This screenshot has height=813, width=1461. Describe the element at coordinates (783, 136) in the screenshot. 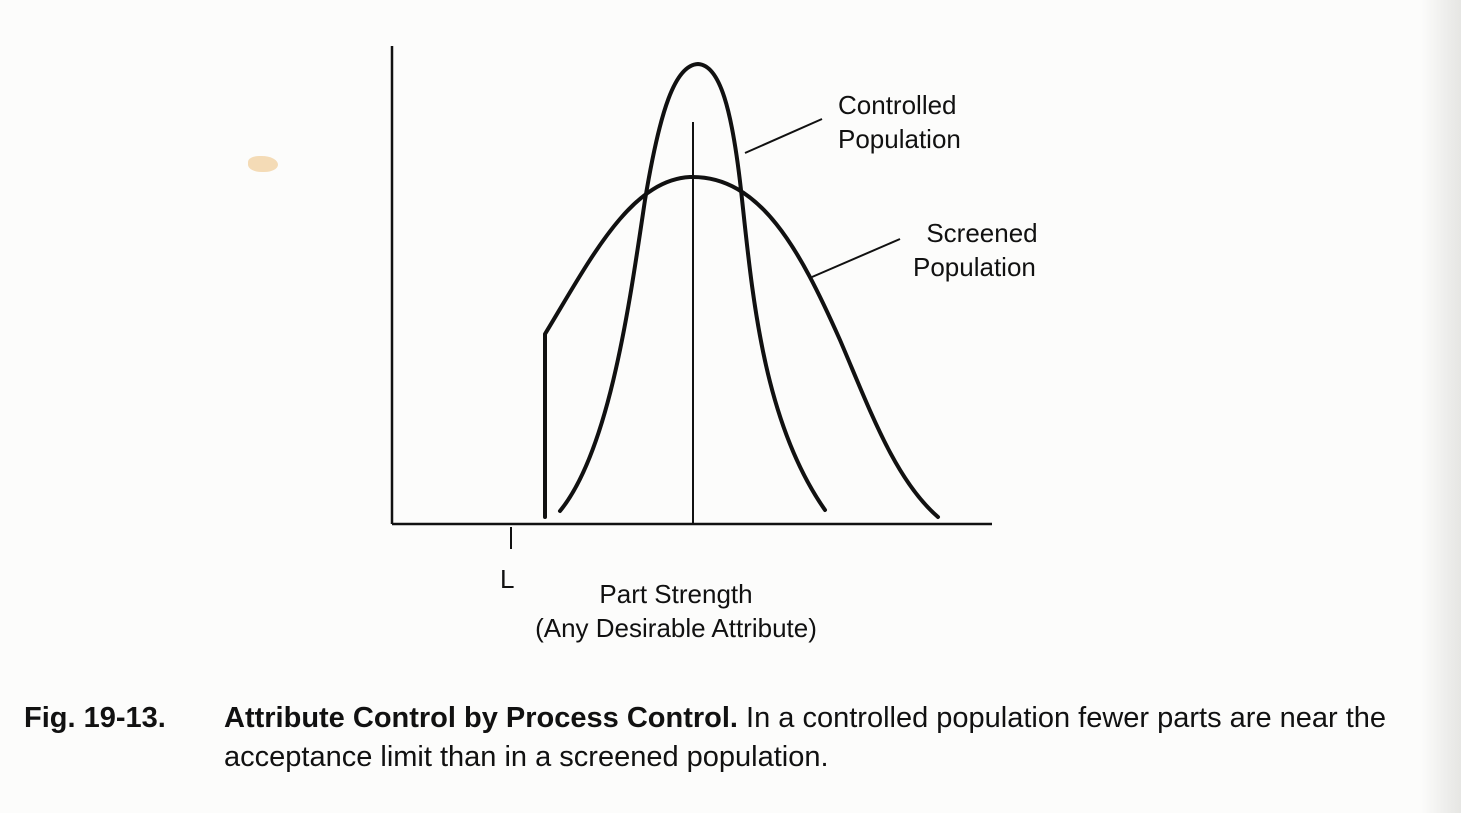

I see `controlled-leader-line` at that location.